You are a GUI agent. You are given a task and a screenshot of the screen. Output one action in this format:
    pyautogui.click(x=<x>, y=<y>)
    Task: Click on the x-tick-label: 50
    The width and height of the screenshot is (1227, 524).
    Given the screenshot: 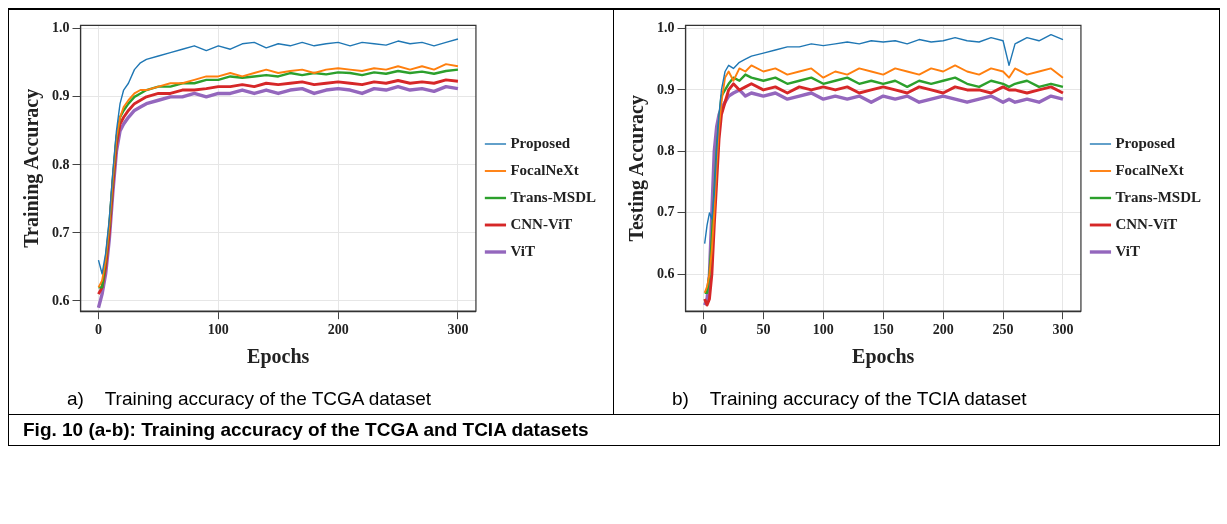 What is the action you would take?
    pyautogui.click(x=763, y=330)
    